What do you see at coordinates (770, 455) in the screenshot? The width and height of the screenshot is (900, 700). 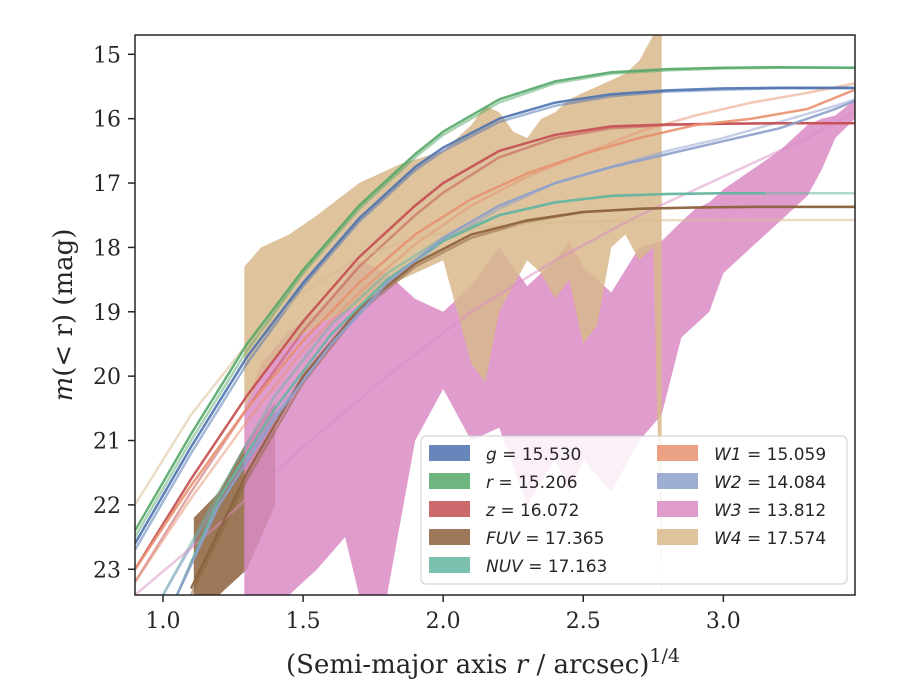 I see `legend-label: W1 = 15.059` at bounding box center [770, 455].